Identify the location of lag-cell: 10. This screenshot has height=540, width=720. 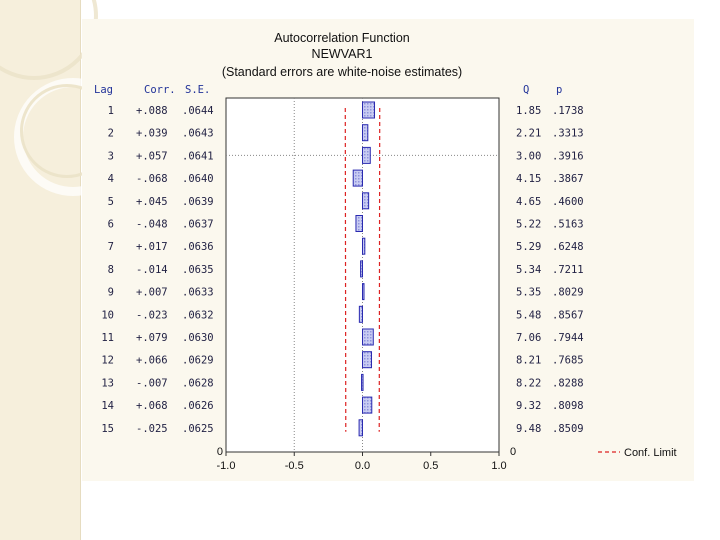
(107, 315).